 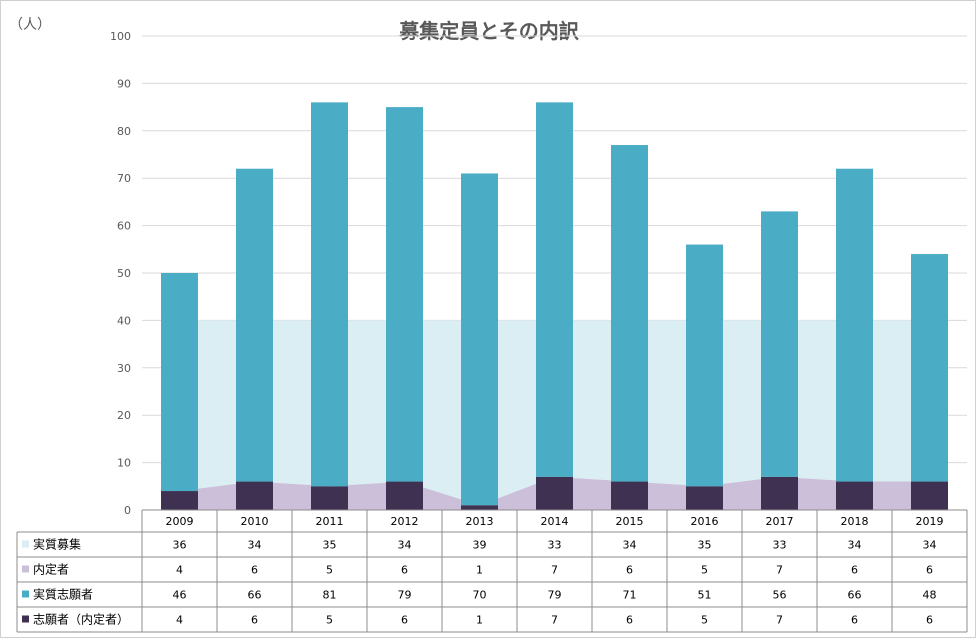 I want to click on y-tick-labels: 0 10 20 30 40 50 60 70 80 90 100, so click(x=120, y=273).